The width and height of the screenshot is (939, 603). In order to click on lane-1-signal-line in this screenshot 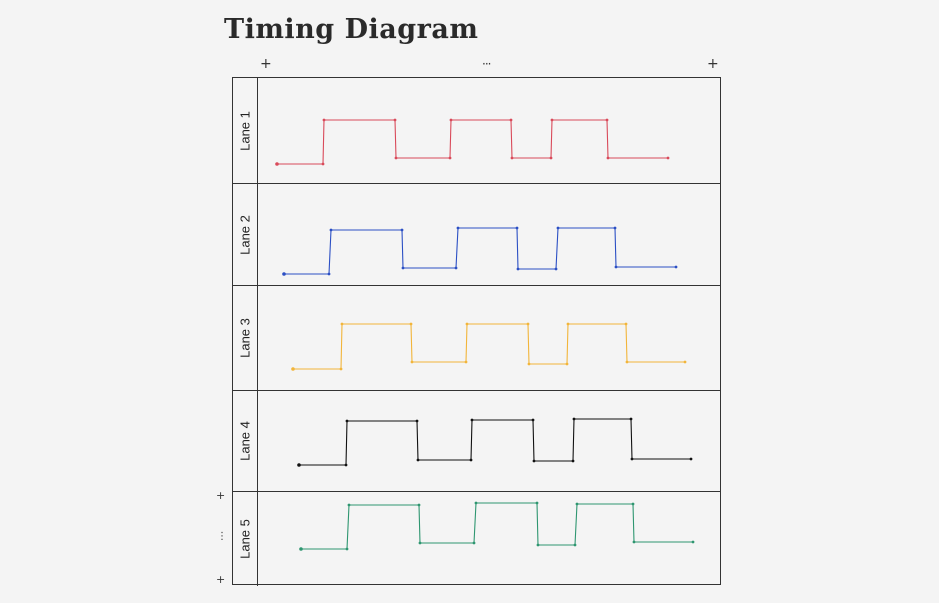, I will do `click(472, 142)`.